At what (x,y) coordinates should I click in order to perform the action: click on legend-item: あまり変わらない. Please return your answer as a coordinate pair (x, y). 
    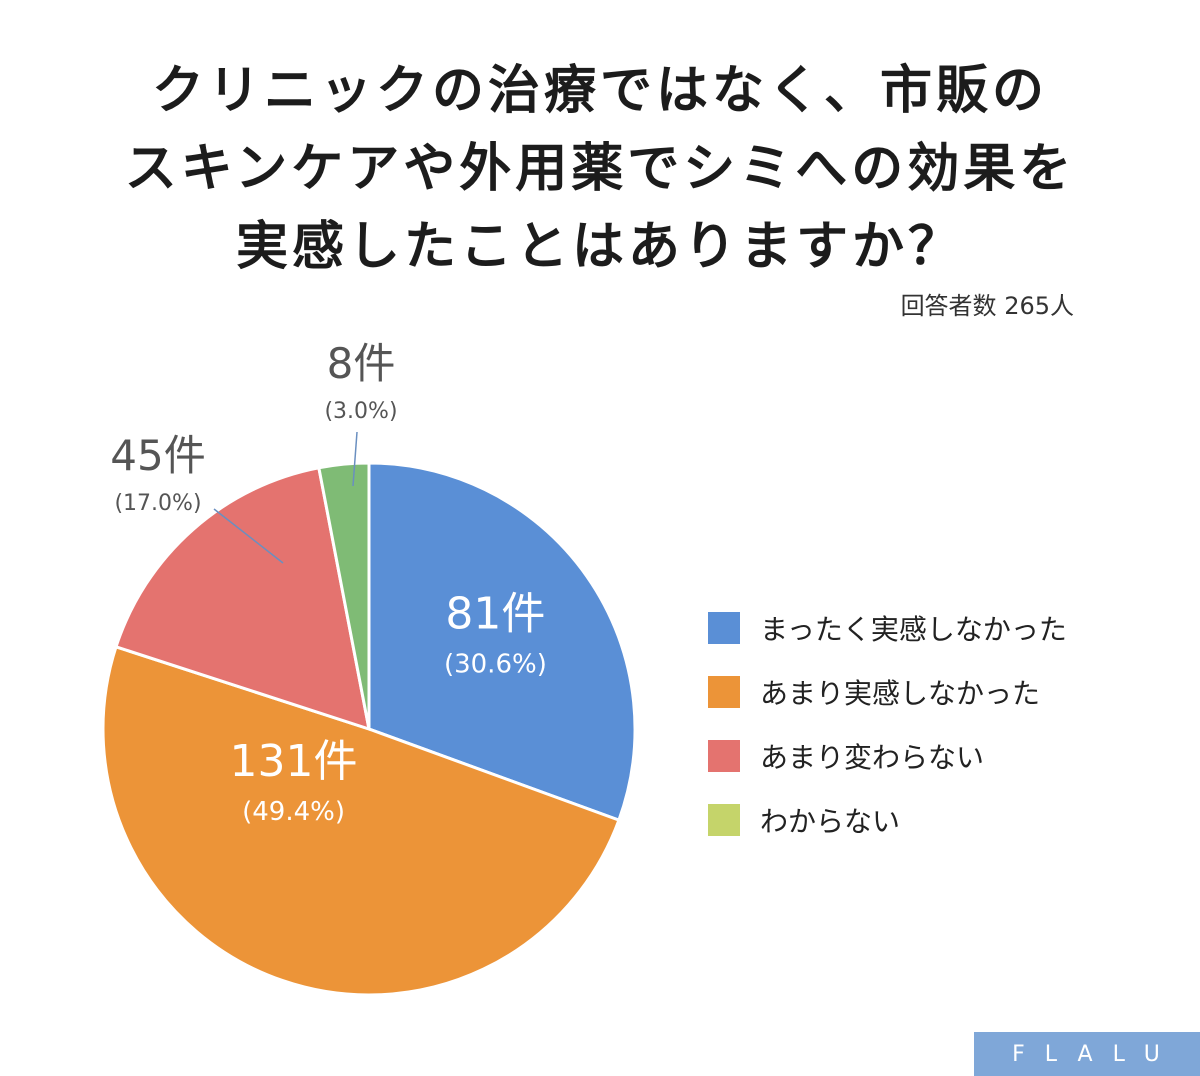
    Looking at the image, I should click on (887, 756).